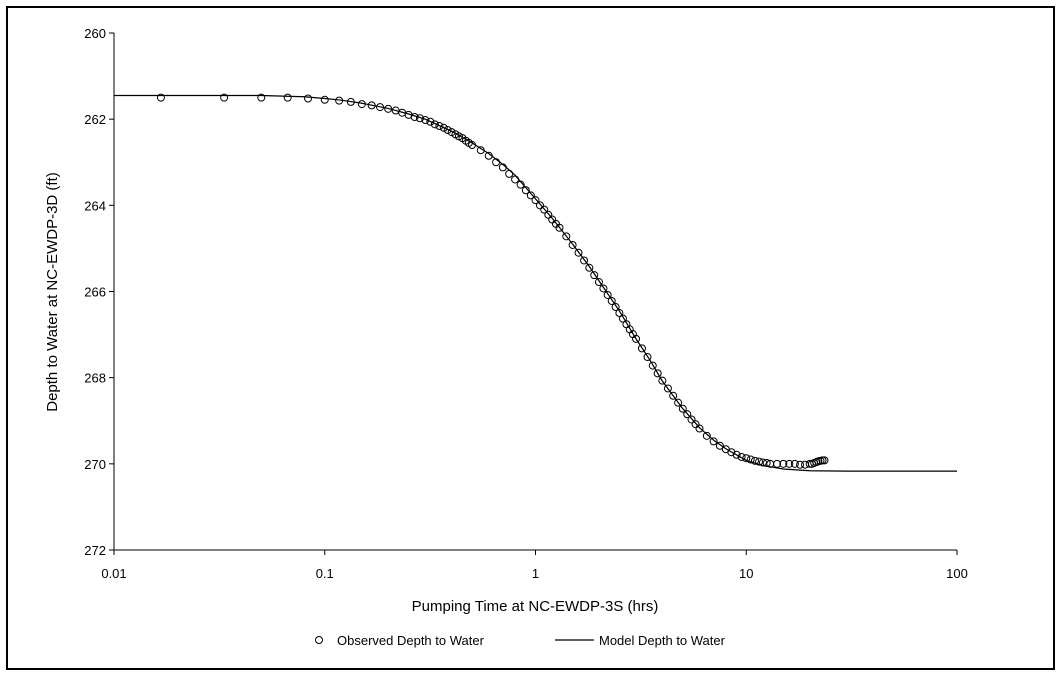 The width and height of the screenshot is (1061, 676). What do you see at coordinates (325, 573) in the screenshot?
I see `x-tick-label: 0.1` at bounding box center [325, 573].